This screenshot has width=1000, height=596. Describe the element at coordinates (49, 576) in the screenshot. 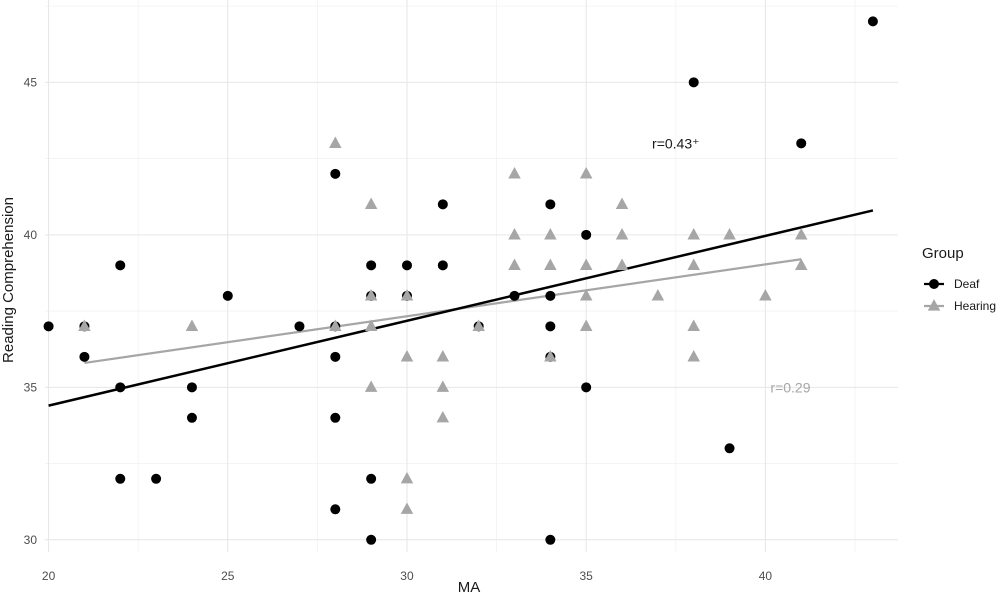

I see `x-tick-label: 20` at that location.